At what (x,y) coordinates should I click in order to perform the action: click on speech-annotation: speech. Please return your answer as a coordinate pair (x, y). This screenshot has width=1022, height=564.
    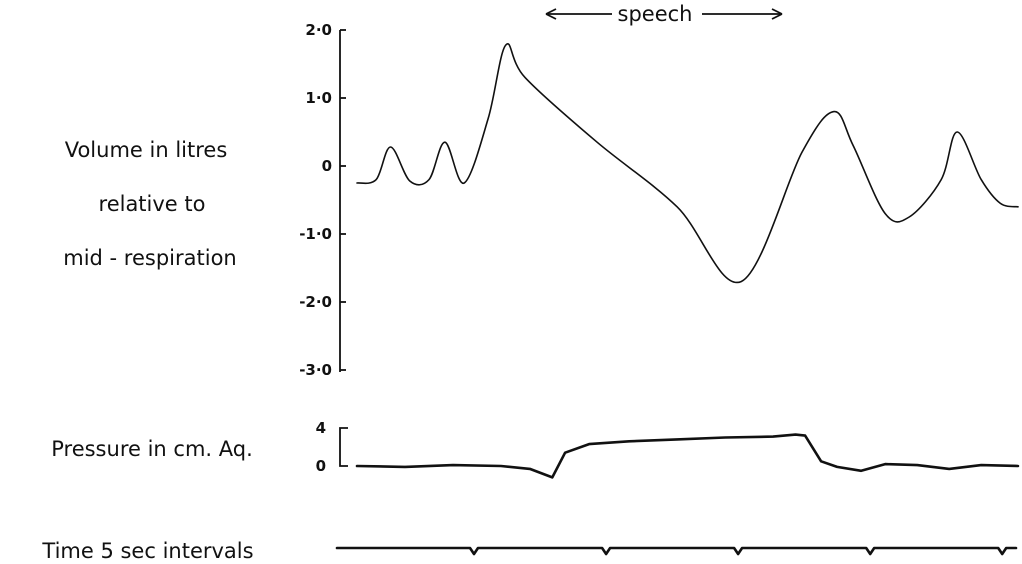
    Looking at the image, I should click on (664, 14).